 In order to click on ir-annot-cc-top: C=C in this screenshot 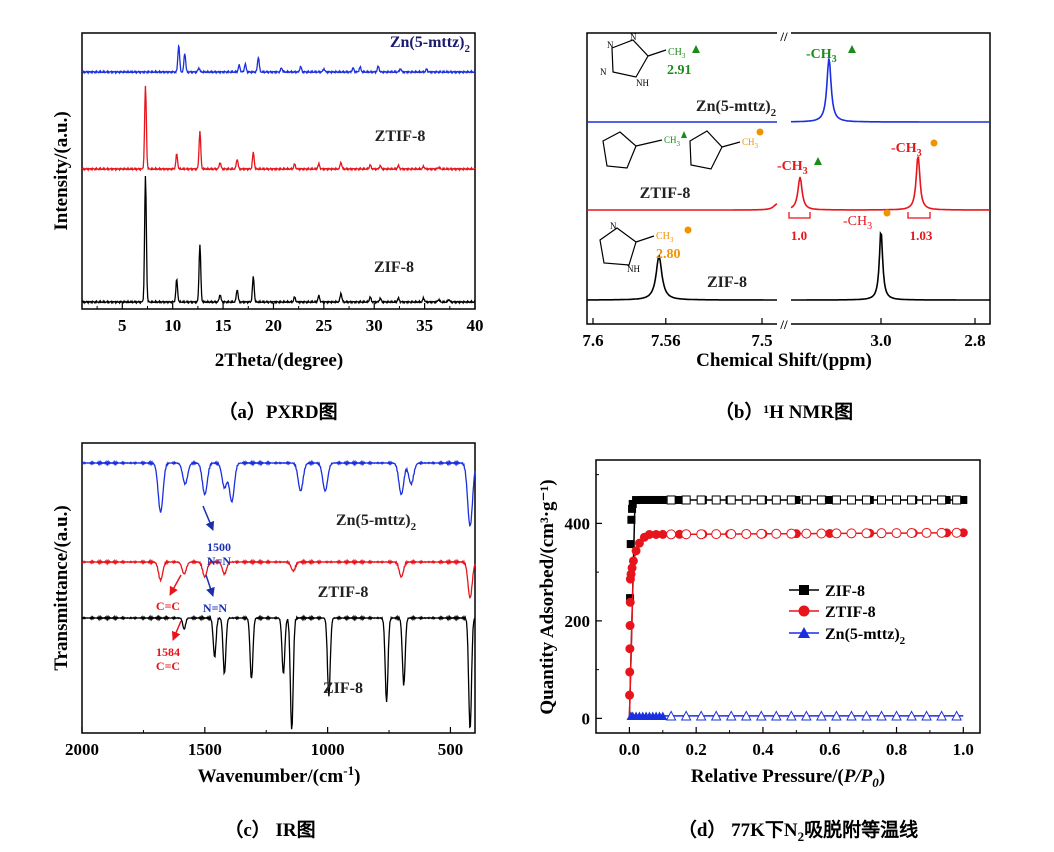, I will do `click(168, 606)`.